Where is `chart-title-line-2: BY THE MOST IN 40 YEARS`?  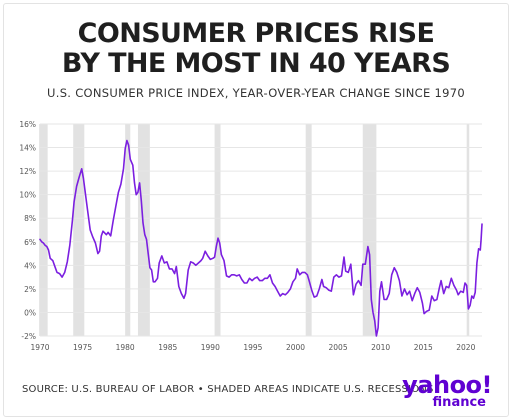 chart-title-line-2: BY THE MOST IN 40 YEARS is located at coordinates (256, 63).